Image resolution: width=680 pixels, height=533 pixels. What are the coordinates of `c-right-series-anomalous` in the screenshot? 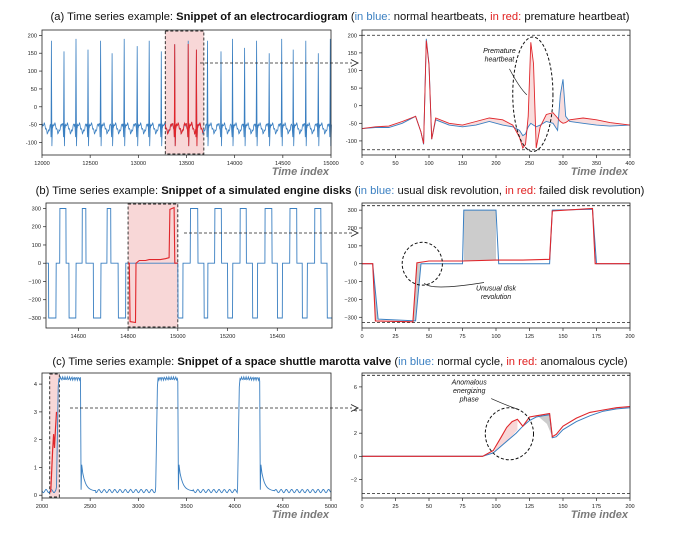 It's located at (496, 431).